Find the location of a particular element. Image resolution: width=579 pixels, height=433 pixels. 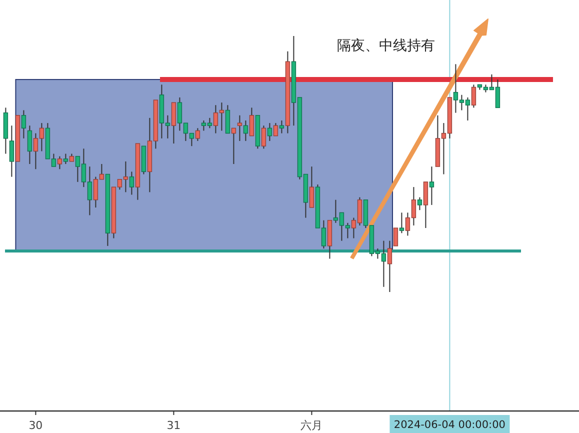

x-tick-label: 31 is located at coordinates (173, 425).